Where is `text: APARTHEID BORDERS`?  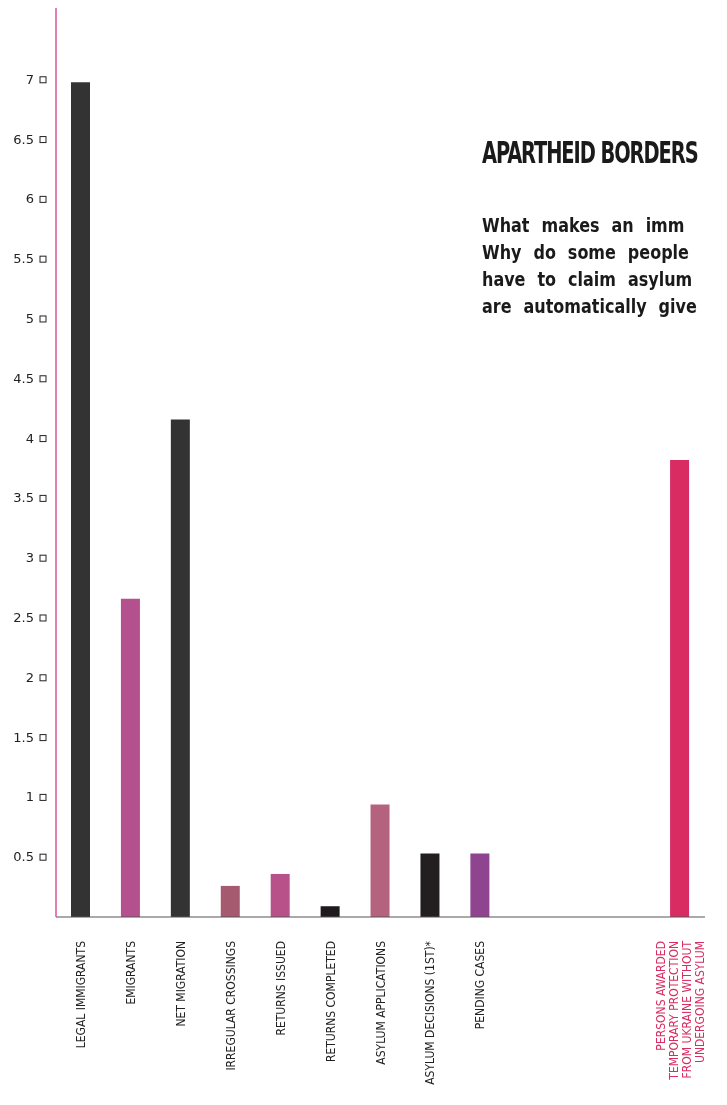
text: APARTHEID BORDERS is located at coordinates (590, 152).